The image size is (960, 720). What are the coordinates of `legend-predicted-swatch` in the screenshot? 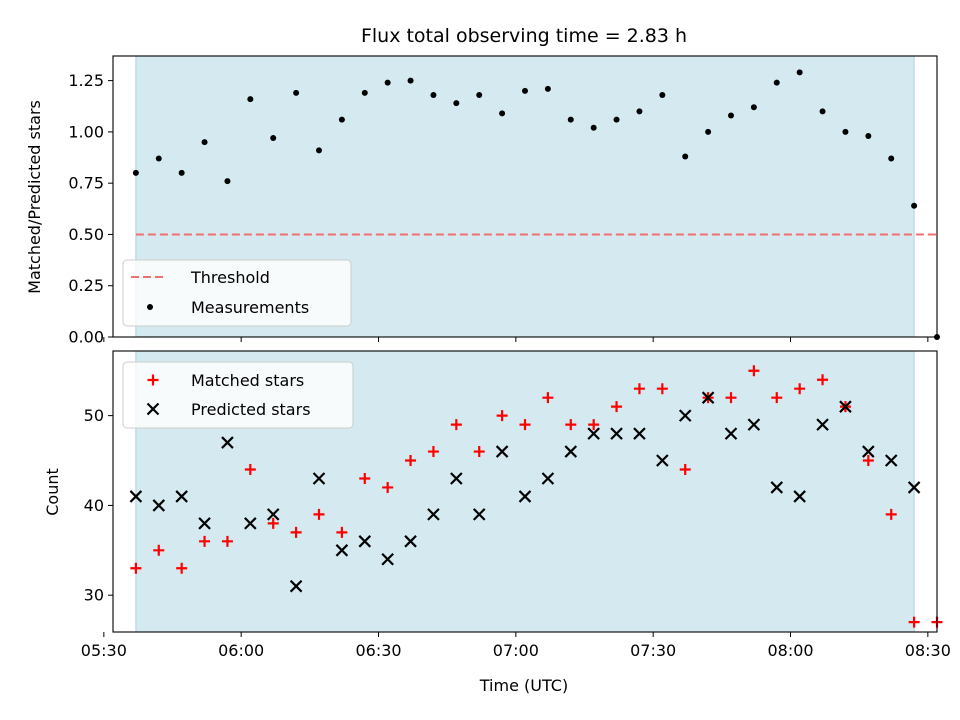 It's located at (153, 409).